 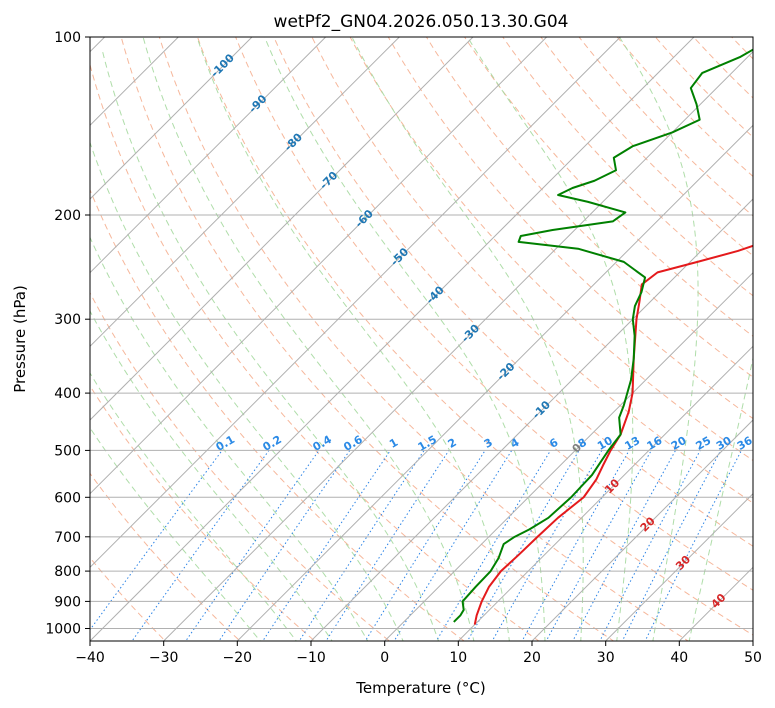 I want to click on y-tick-label: 400, so click(x=67, y=394).